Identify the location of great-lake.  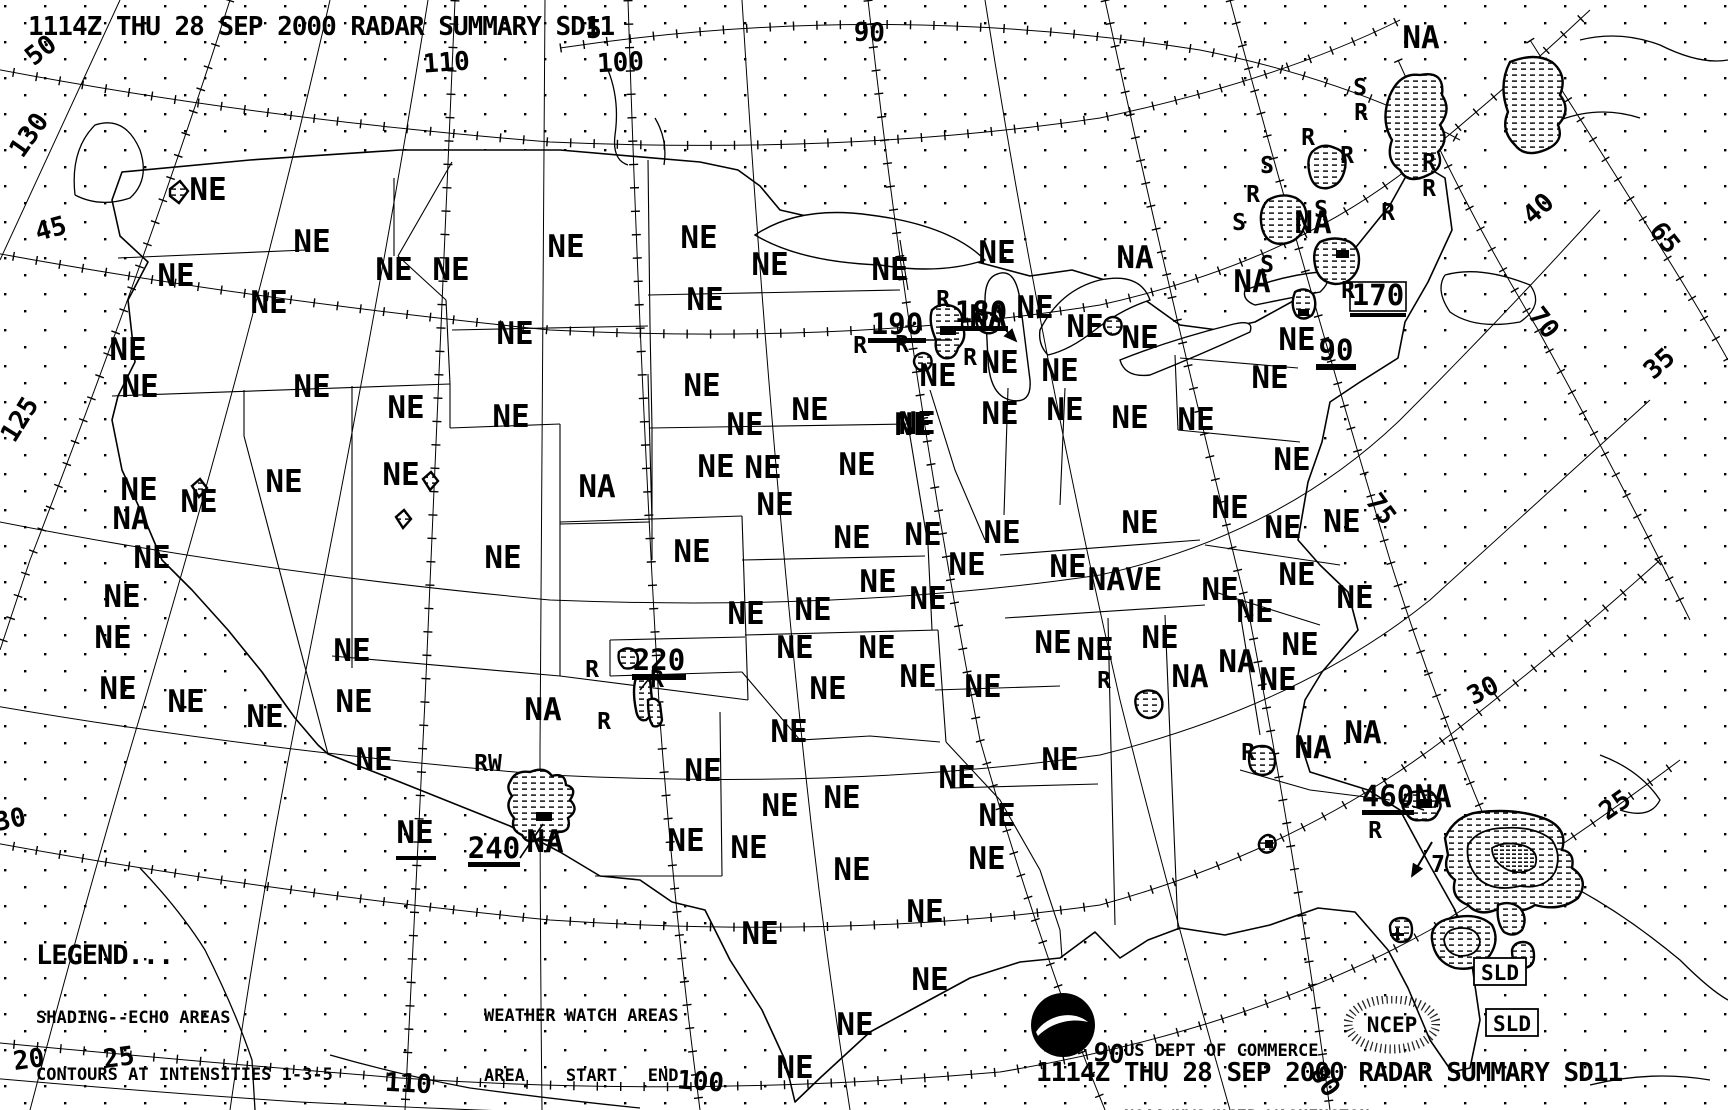
(1286, 288).